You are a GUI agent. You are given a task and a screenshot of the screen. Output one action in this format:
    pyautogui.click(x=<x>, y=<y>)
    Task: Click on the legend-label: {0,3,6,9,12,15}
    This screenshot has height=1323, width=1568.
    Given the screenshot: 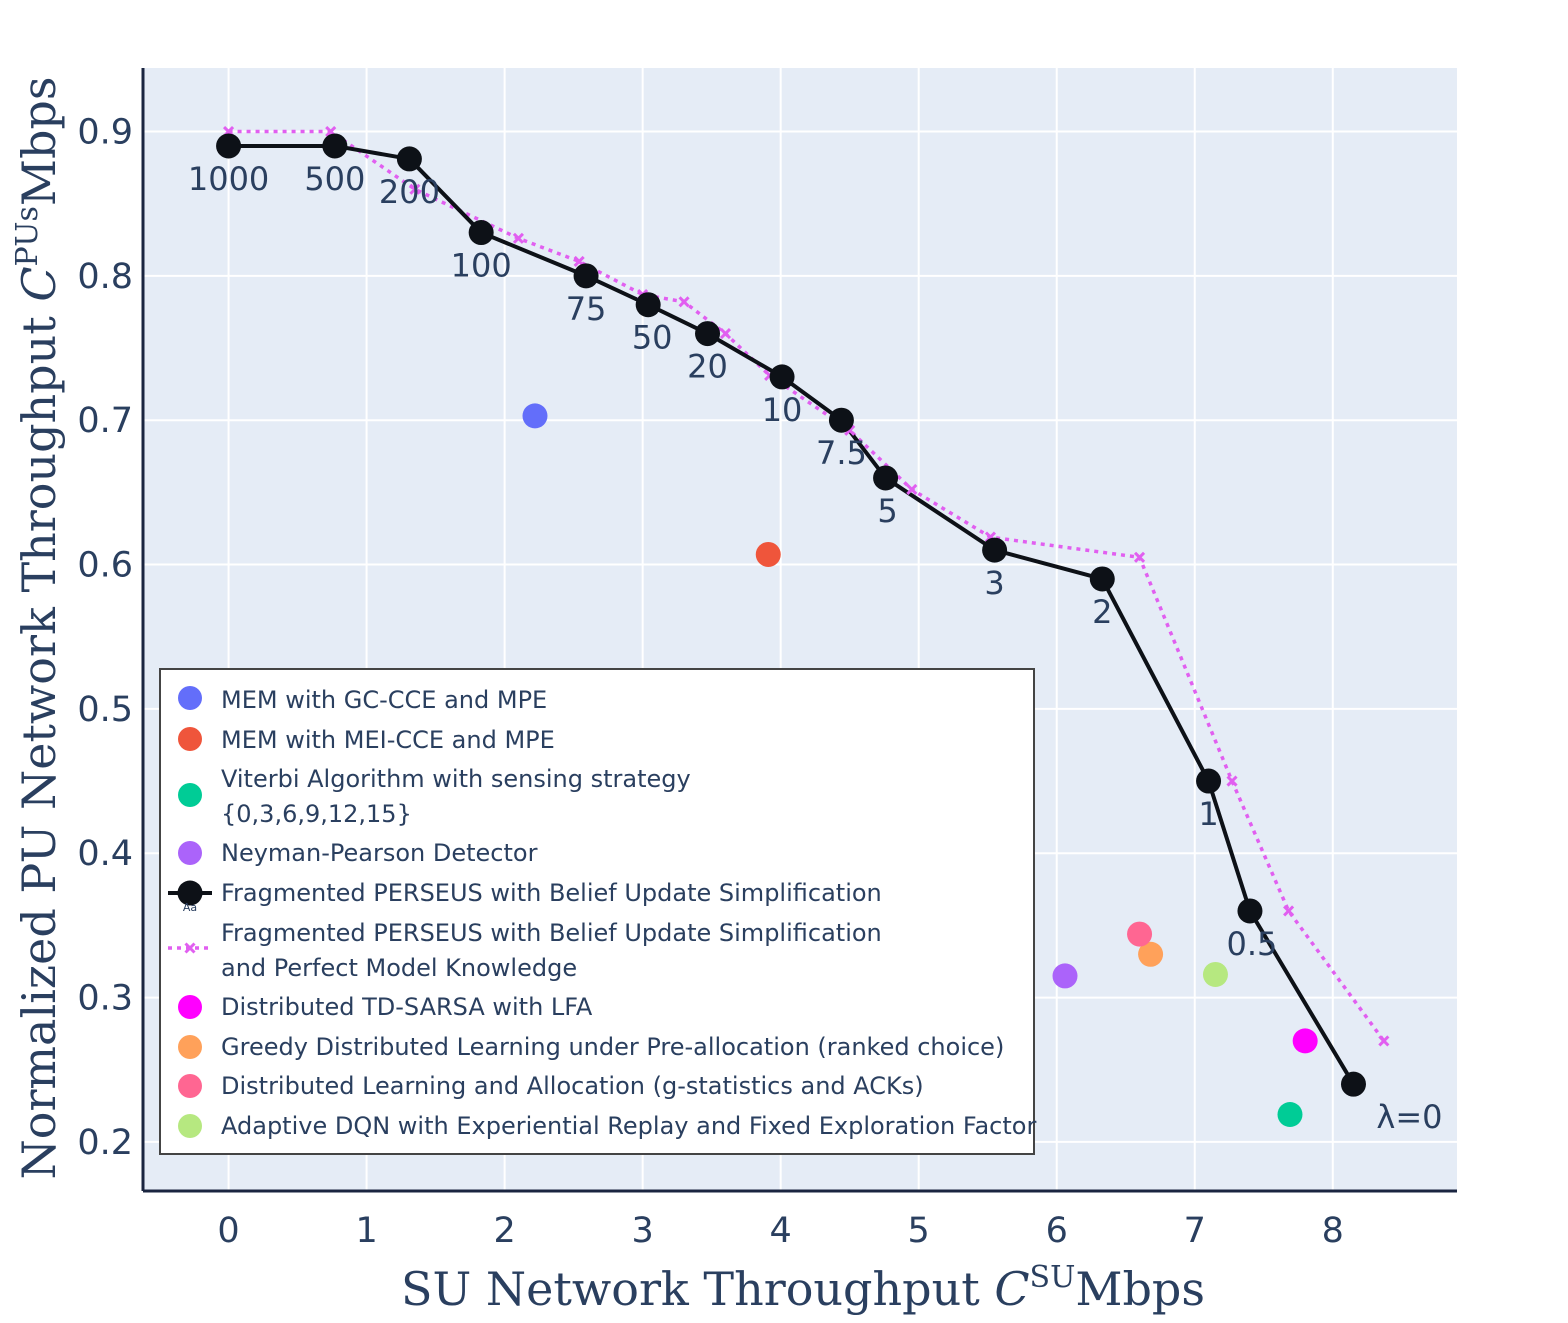 What is the action you would take?
    pyautogui.click(x=316, y=814)
    